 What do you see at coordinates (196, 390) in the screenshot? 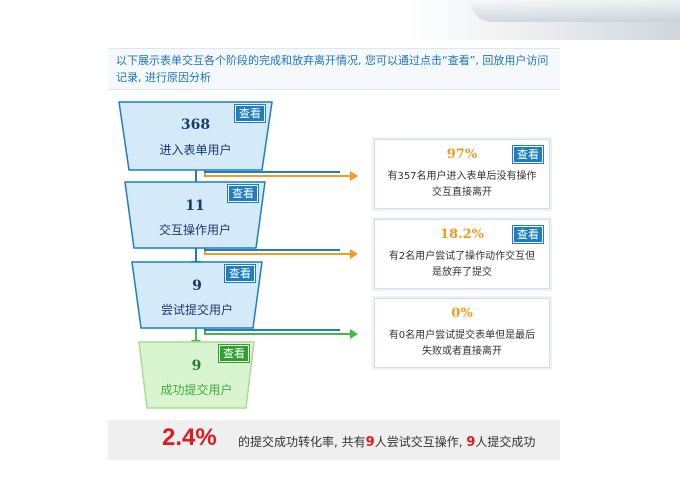
I see `stage-label: 成功提交用户` at bounding box center [196, 390].